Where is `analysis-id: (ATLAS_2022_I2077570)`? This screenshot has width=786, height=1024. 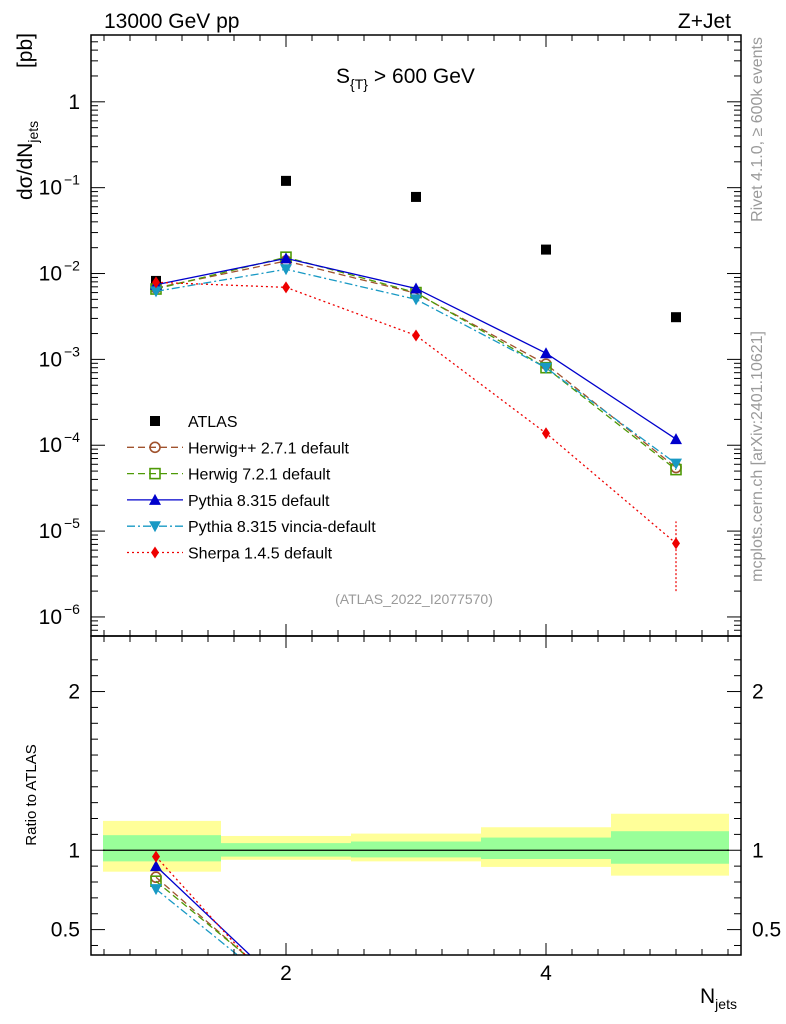 analysis-id: (ATLAS_2022_I2077570) is located at coordinates (414, 599).